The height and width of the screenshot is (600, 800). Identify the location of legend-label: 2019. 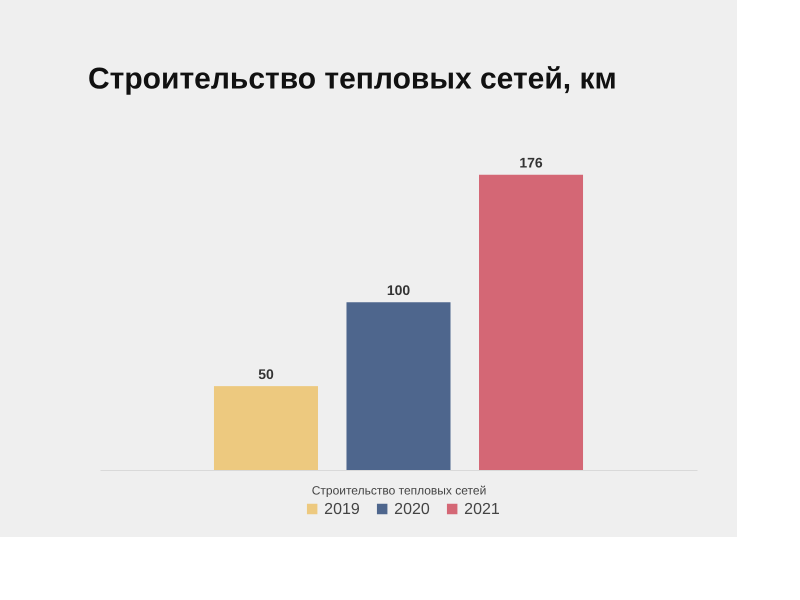
(342, 509).